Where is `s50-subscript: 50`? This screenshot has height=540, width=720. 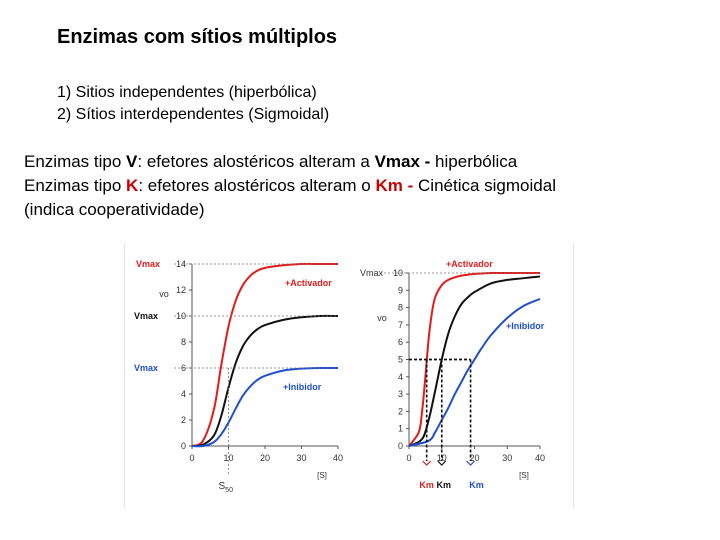
s50-subscript: 50 is located at coordinates (229, 490).